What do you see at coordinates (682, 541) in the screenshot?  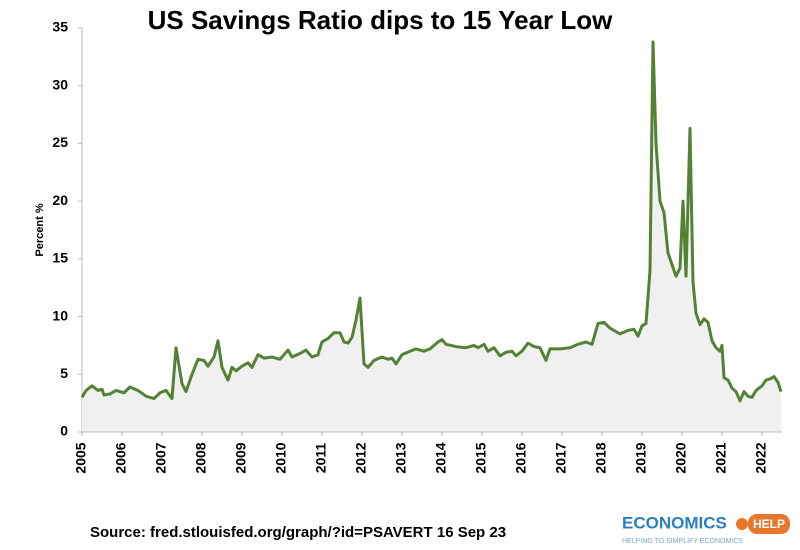 I see `logo-tagline: HELPING TO SIMPLIFY ECONOMICS` at bounding box center [682, 541].